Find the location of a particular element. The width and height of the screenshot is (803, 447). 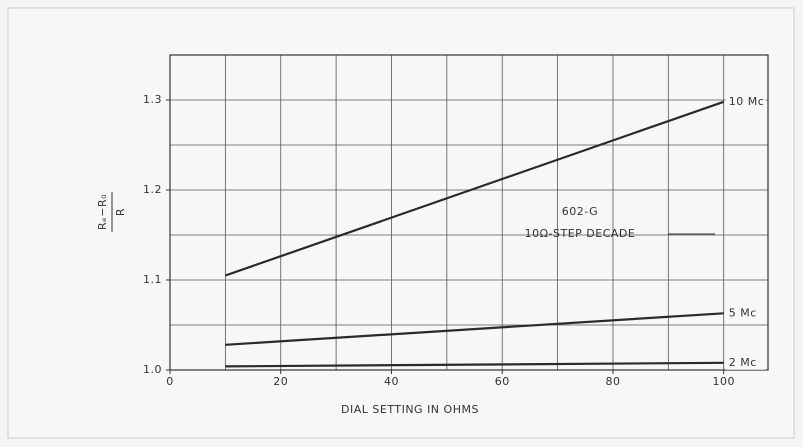

annotation-title: 602-G is located at coordinates (580, 211).